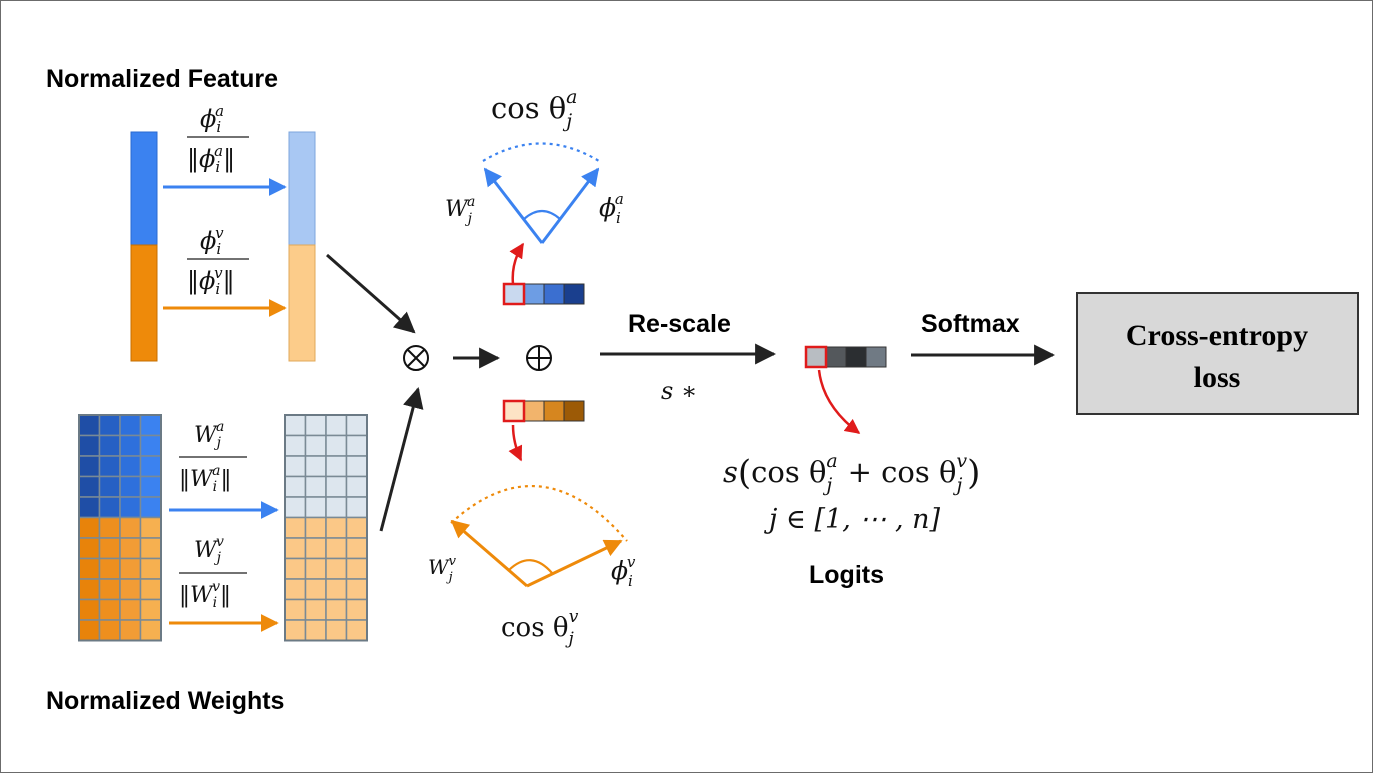 This screenshot has height=773, width=1373. Describe the element at coordinates (1217, 377) in the screenshot. I see `cross-entropy-line2: loss` at that location.